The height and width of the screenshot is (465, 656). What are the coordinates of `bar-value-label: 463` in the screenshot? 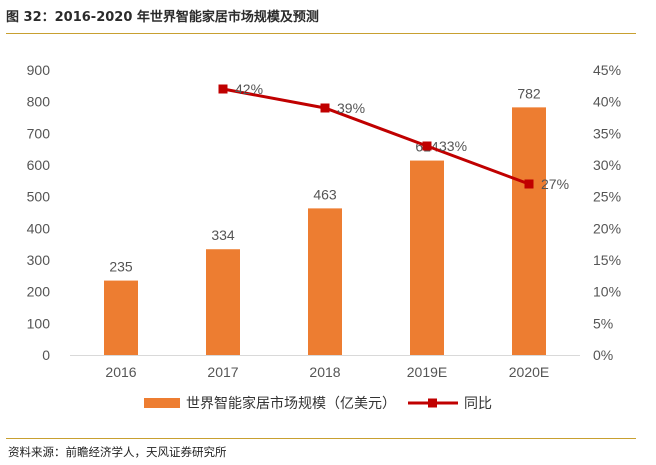 It's located at (325, 194).